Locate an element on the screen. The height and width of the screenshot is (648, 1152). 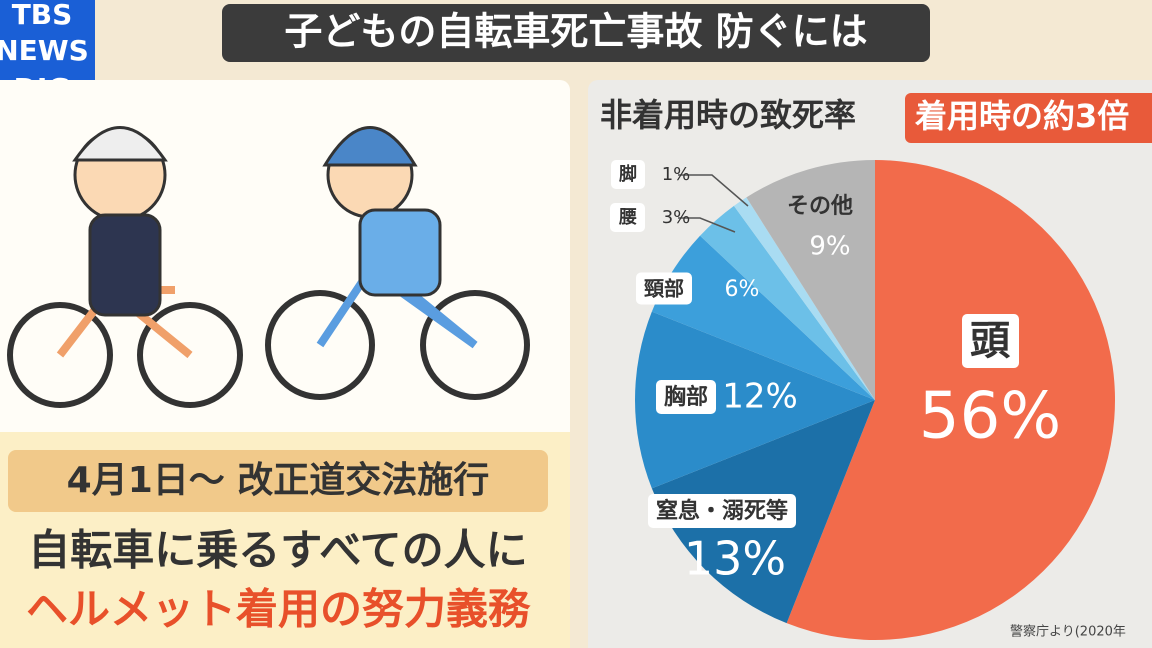
notice-line: 自転車に乗るすべての人に is located at coordinates (277, 550).